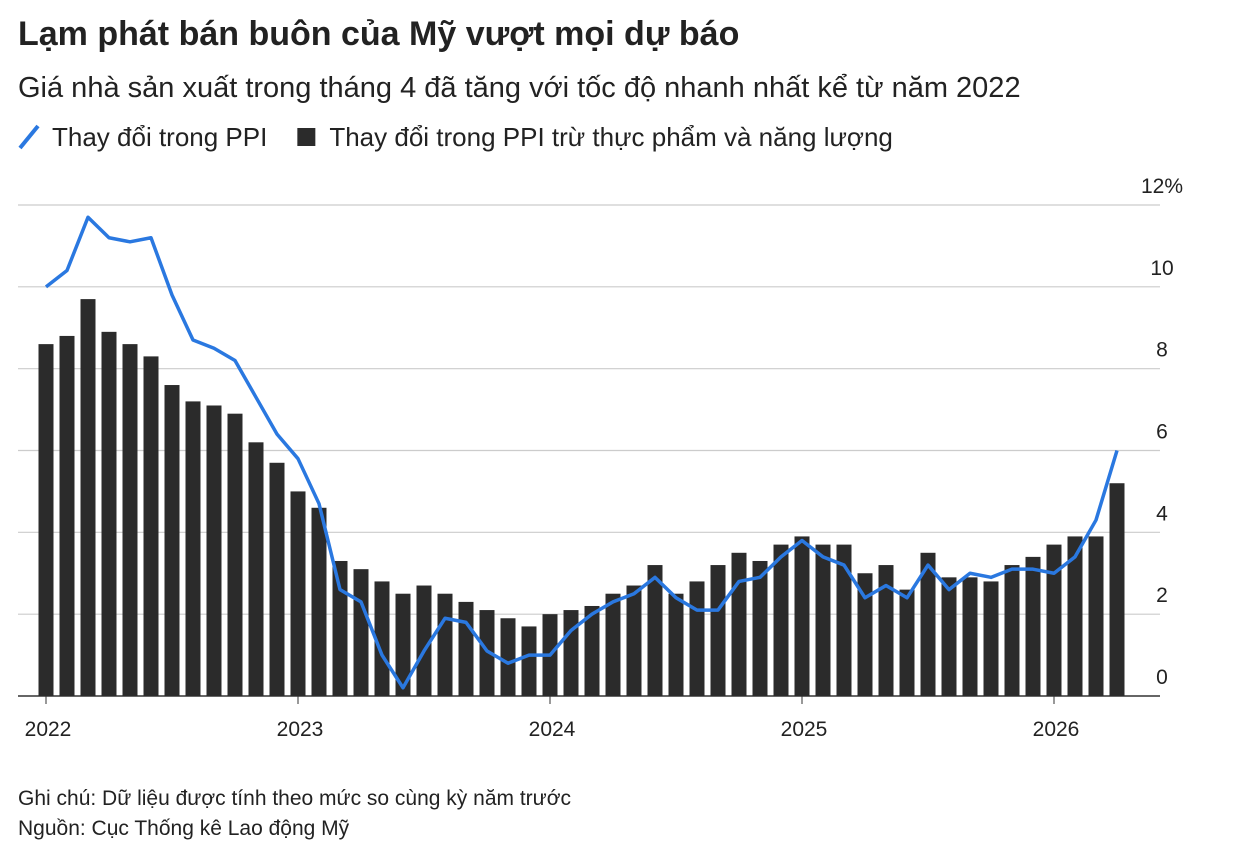 The height and width of the screenshot is (864, 1237). I want to click on x-tick-label: 2025, so click(804, 729).